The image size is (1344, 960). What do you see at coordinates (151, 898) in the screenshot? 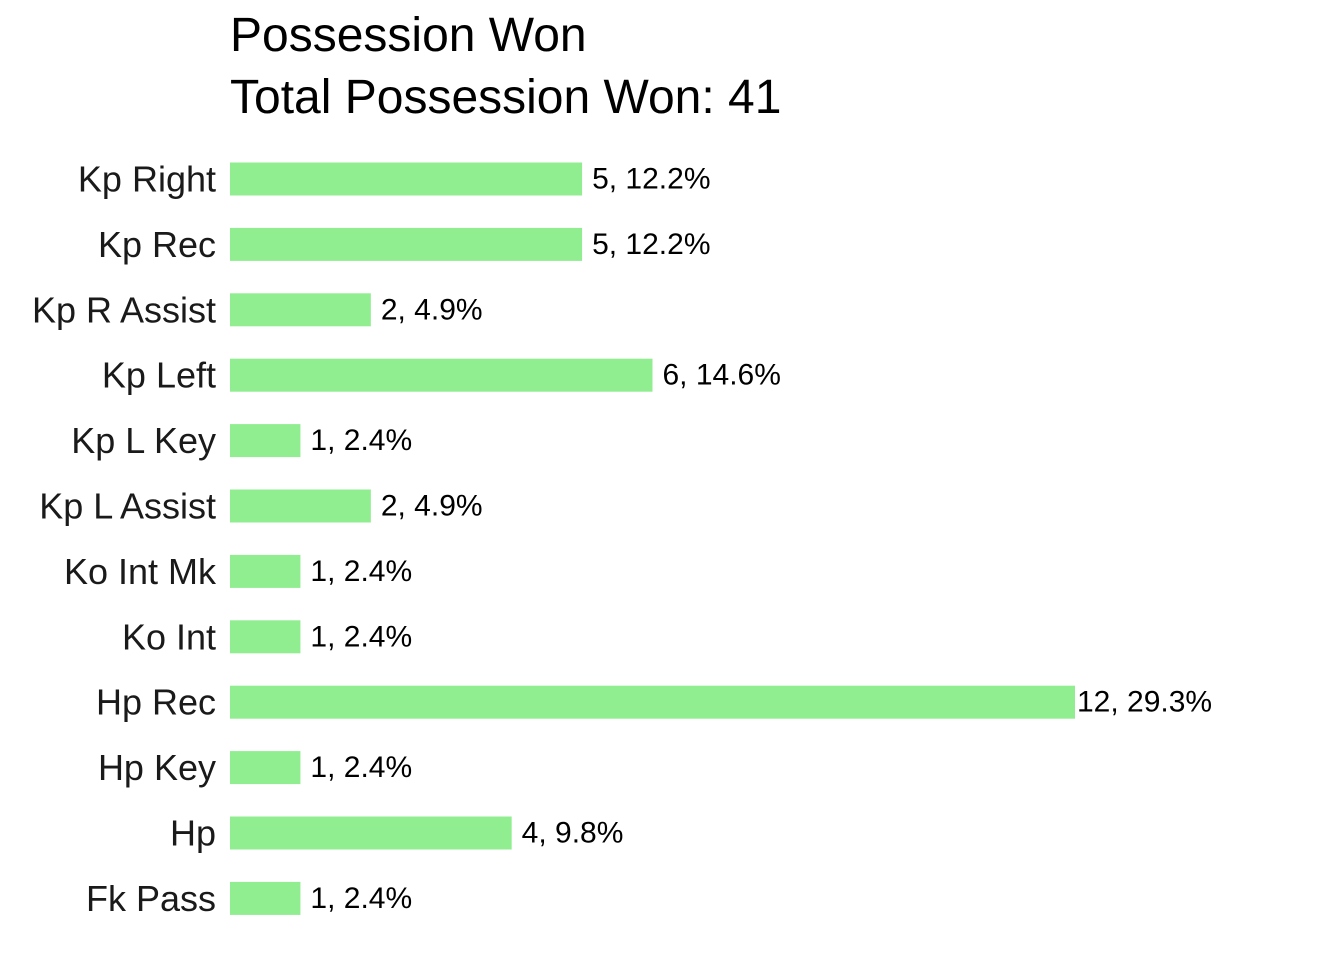
I see `category-label: Fk Pass` at bounding box center [151, 898].